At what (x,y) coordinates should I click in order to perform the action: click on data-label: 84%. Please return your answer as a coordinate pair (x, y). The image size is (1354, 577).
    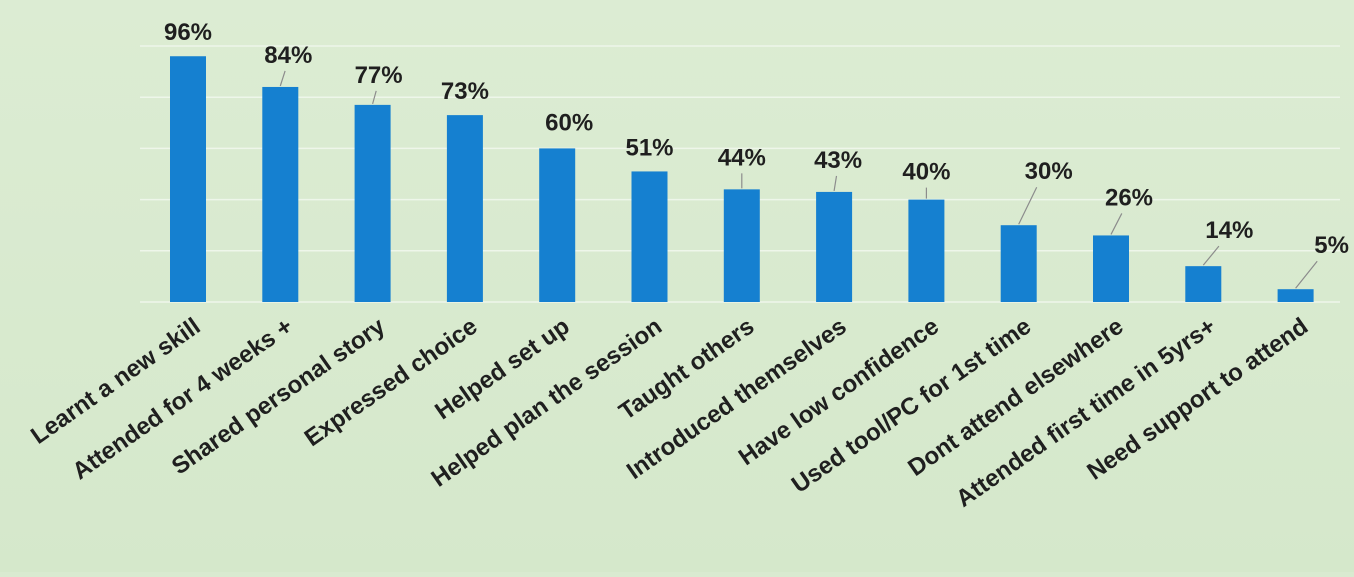
    Looking at the image, I should click on (288, 55).